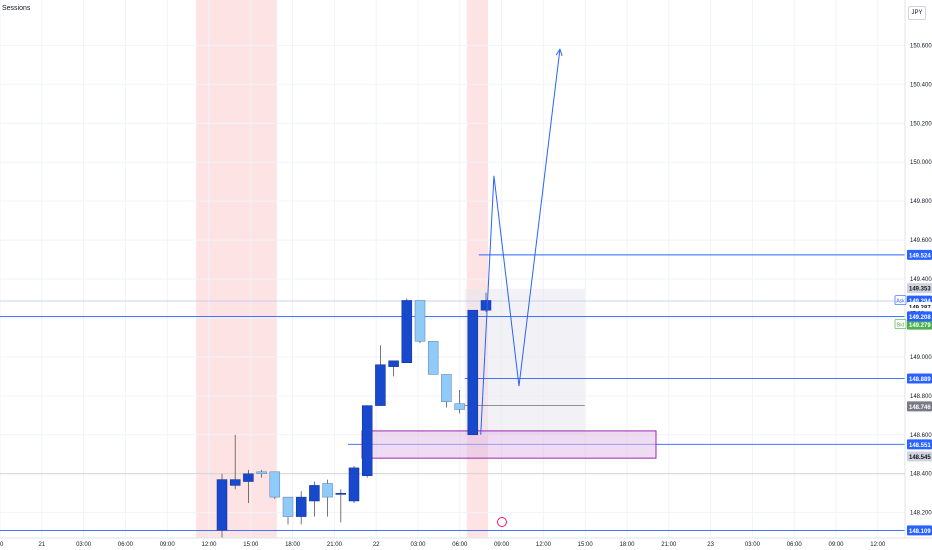  What do you see at coordinates (921, 202) in the screenshot?
I see `y-tick-label: 149.800` at bounding box center [921, 202].